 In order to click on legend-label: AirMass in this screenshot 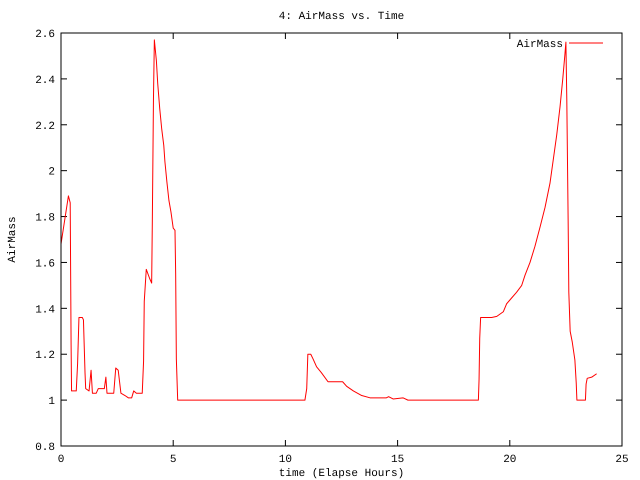, I will do `click(539, 45)`.